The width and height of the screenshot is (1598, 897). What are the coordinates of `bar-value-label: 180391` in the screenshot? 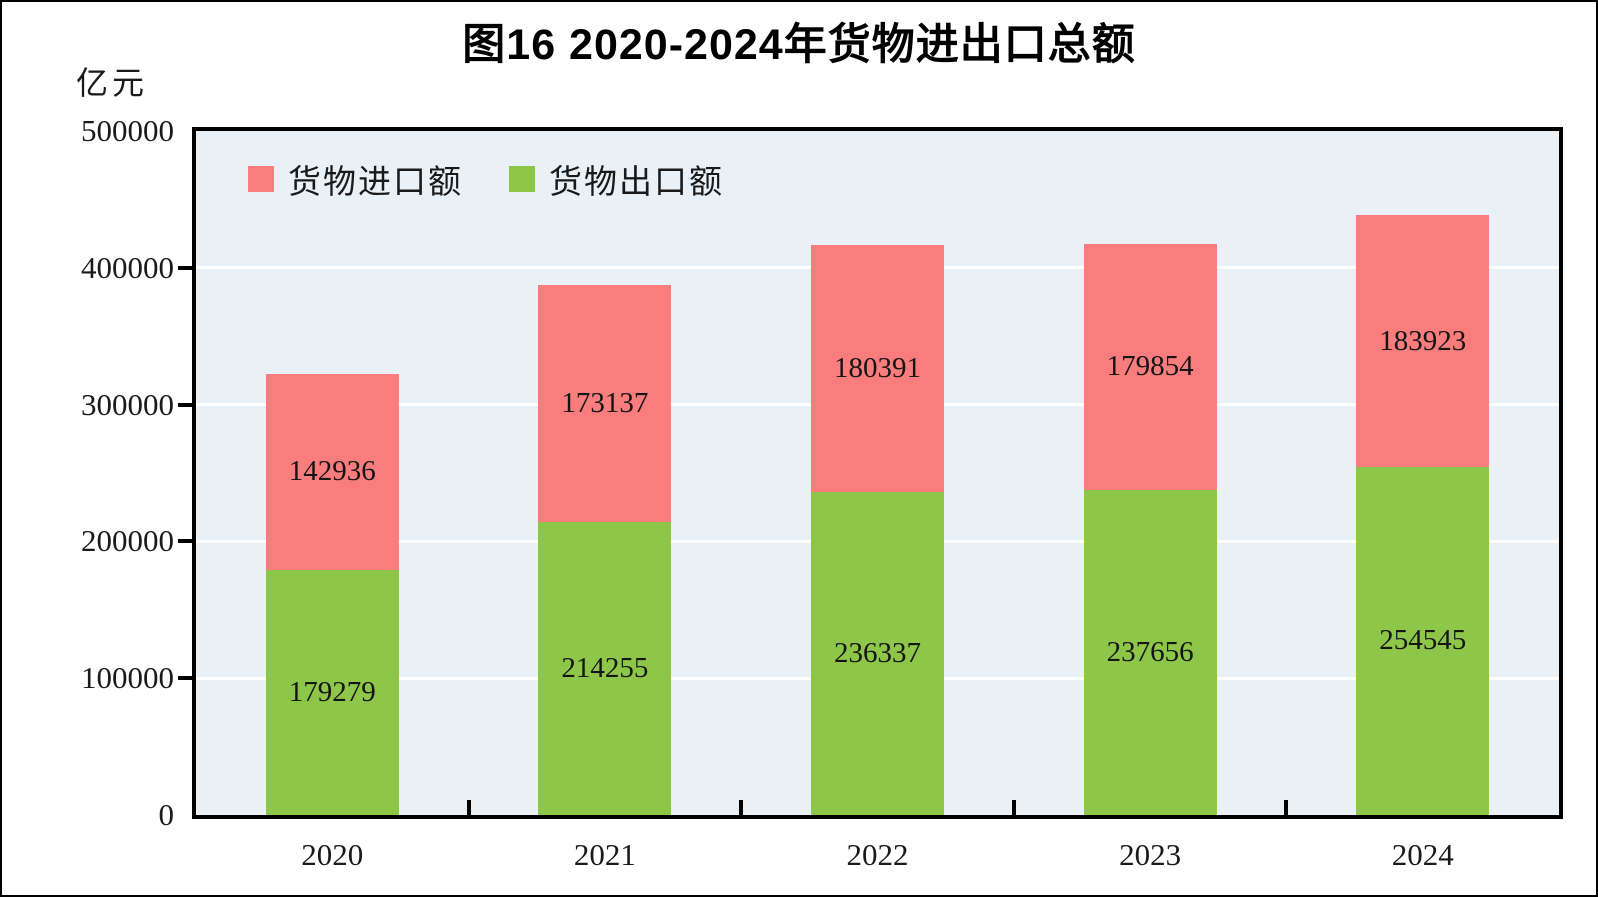 It's located at (877, 367).